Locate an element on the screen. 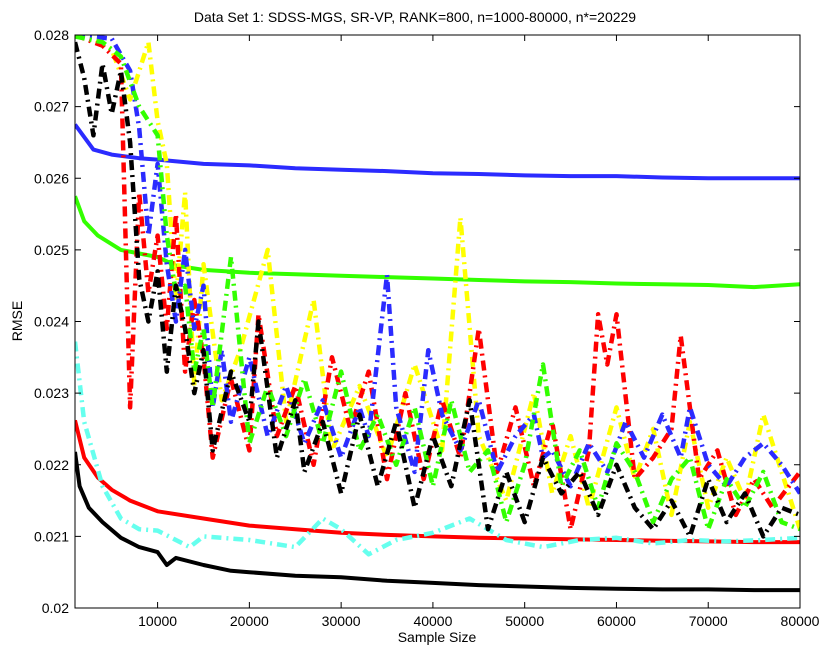  x-tick-label: 70000 is located at coordinates (708, 621).